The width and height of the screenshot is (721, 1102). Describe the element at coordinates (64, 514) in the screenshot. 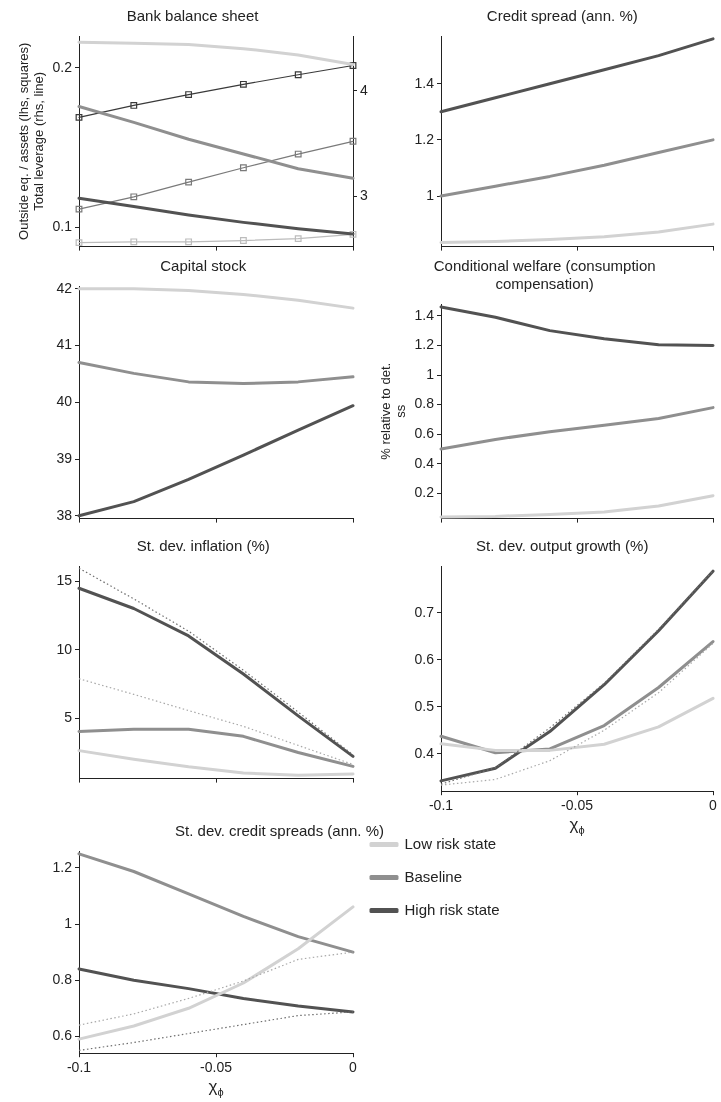

I see `y-tick-label: 38` at that location.